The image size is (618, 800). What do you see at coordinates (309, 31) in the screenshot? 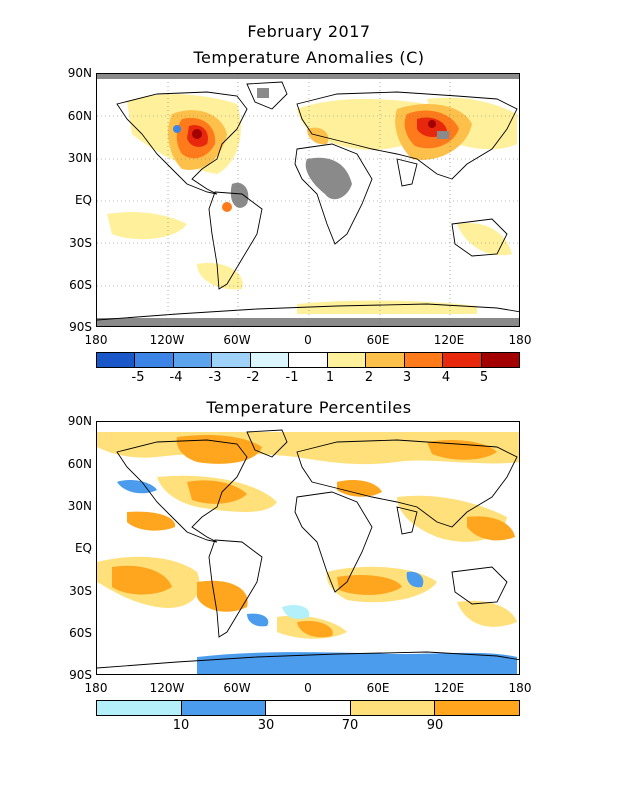
I see `figure-title: February 2017` at bounding box center [309, 31].